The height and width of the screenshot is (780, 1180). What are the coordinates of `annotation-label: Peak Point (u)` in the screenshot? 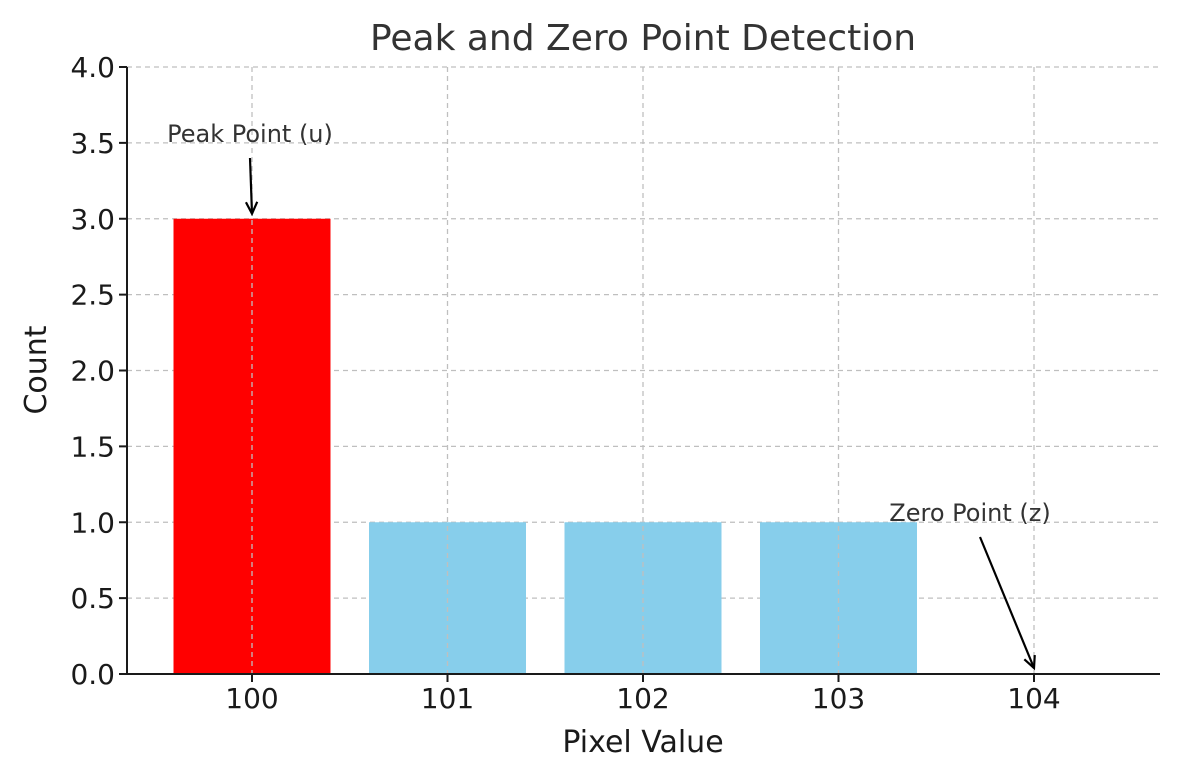 It's located at (250, 134).